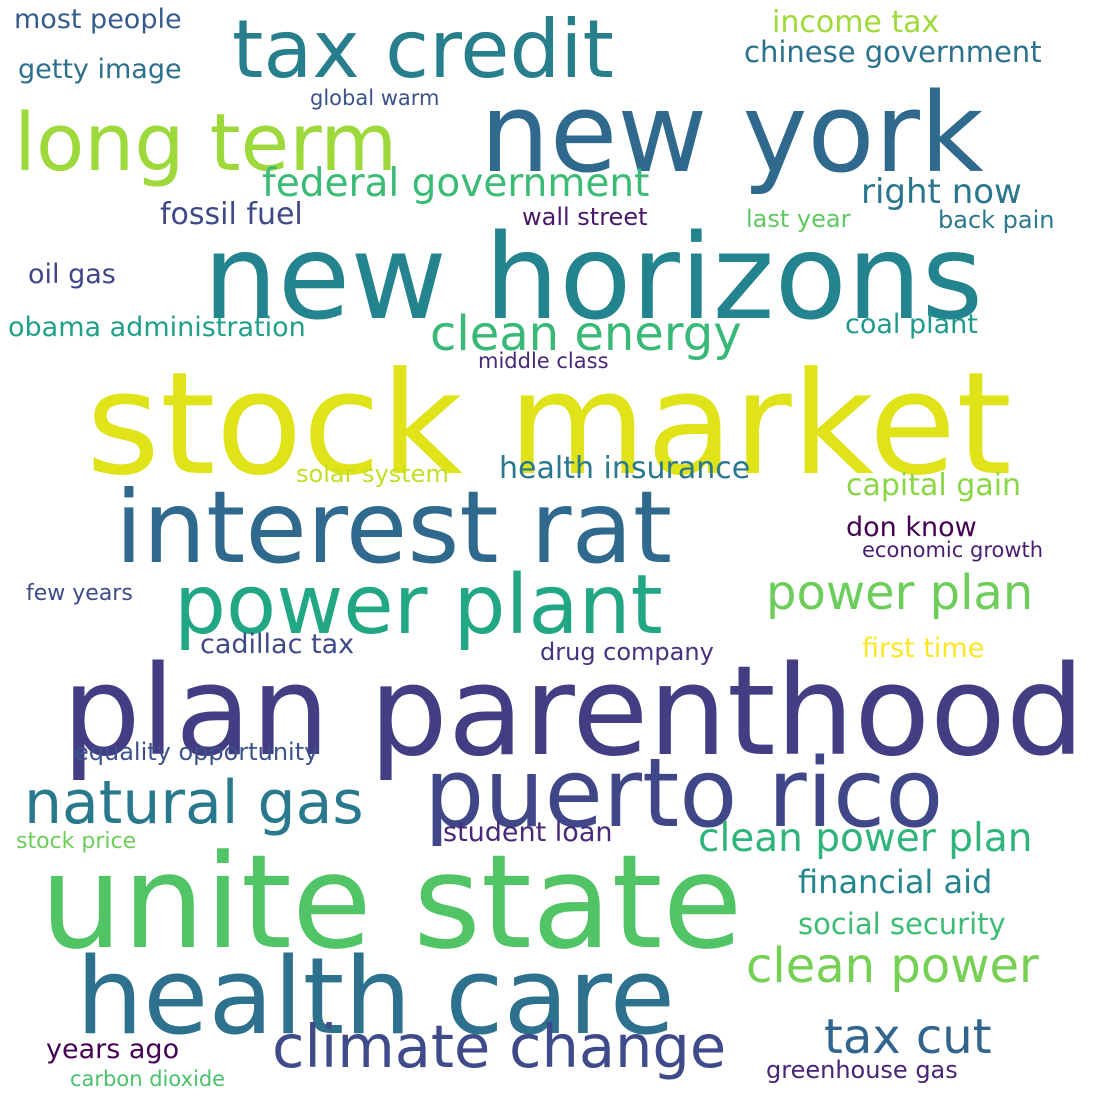  I want to click on word-capital-gain: capital gain, so click(934, 485).